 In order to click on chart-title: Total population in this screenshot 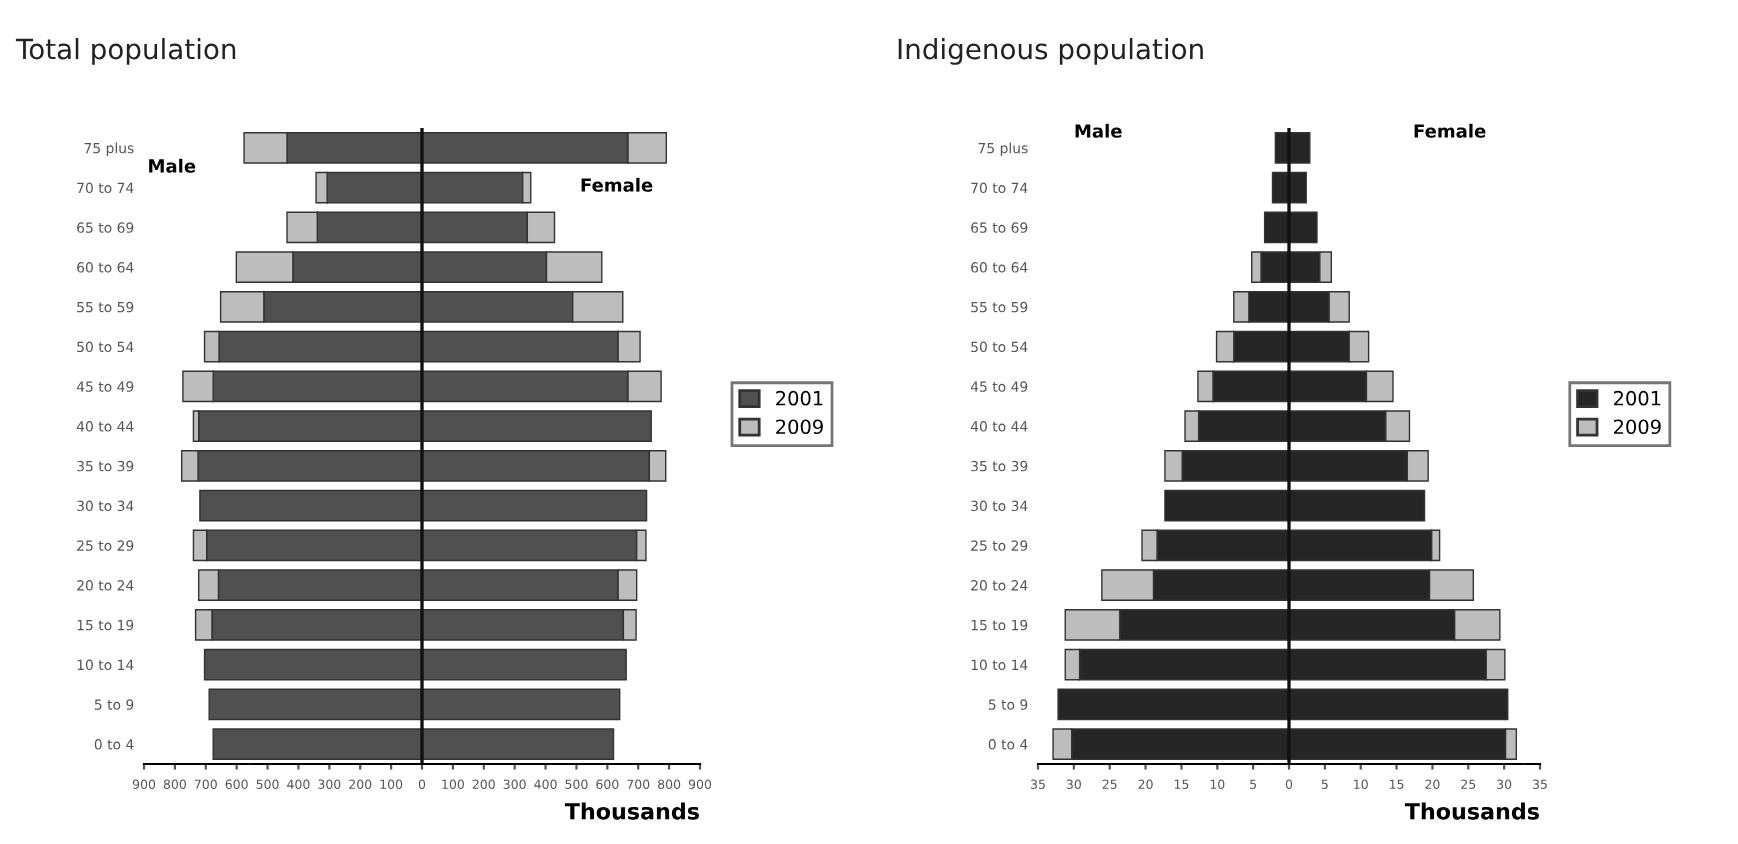, I will do `click(125, 51)`.